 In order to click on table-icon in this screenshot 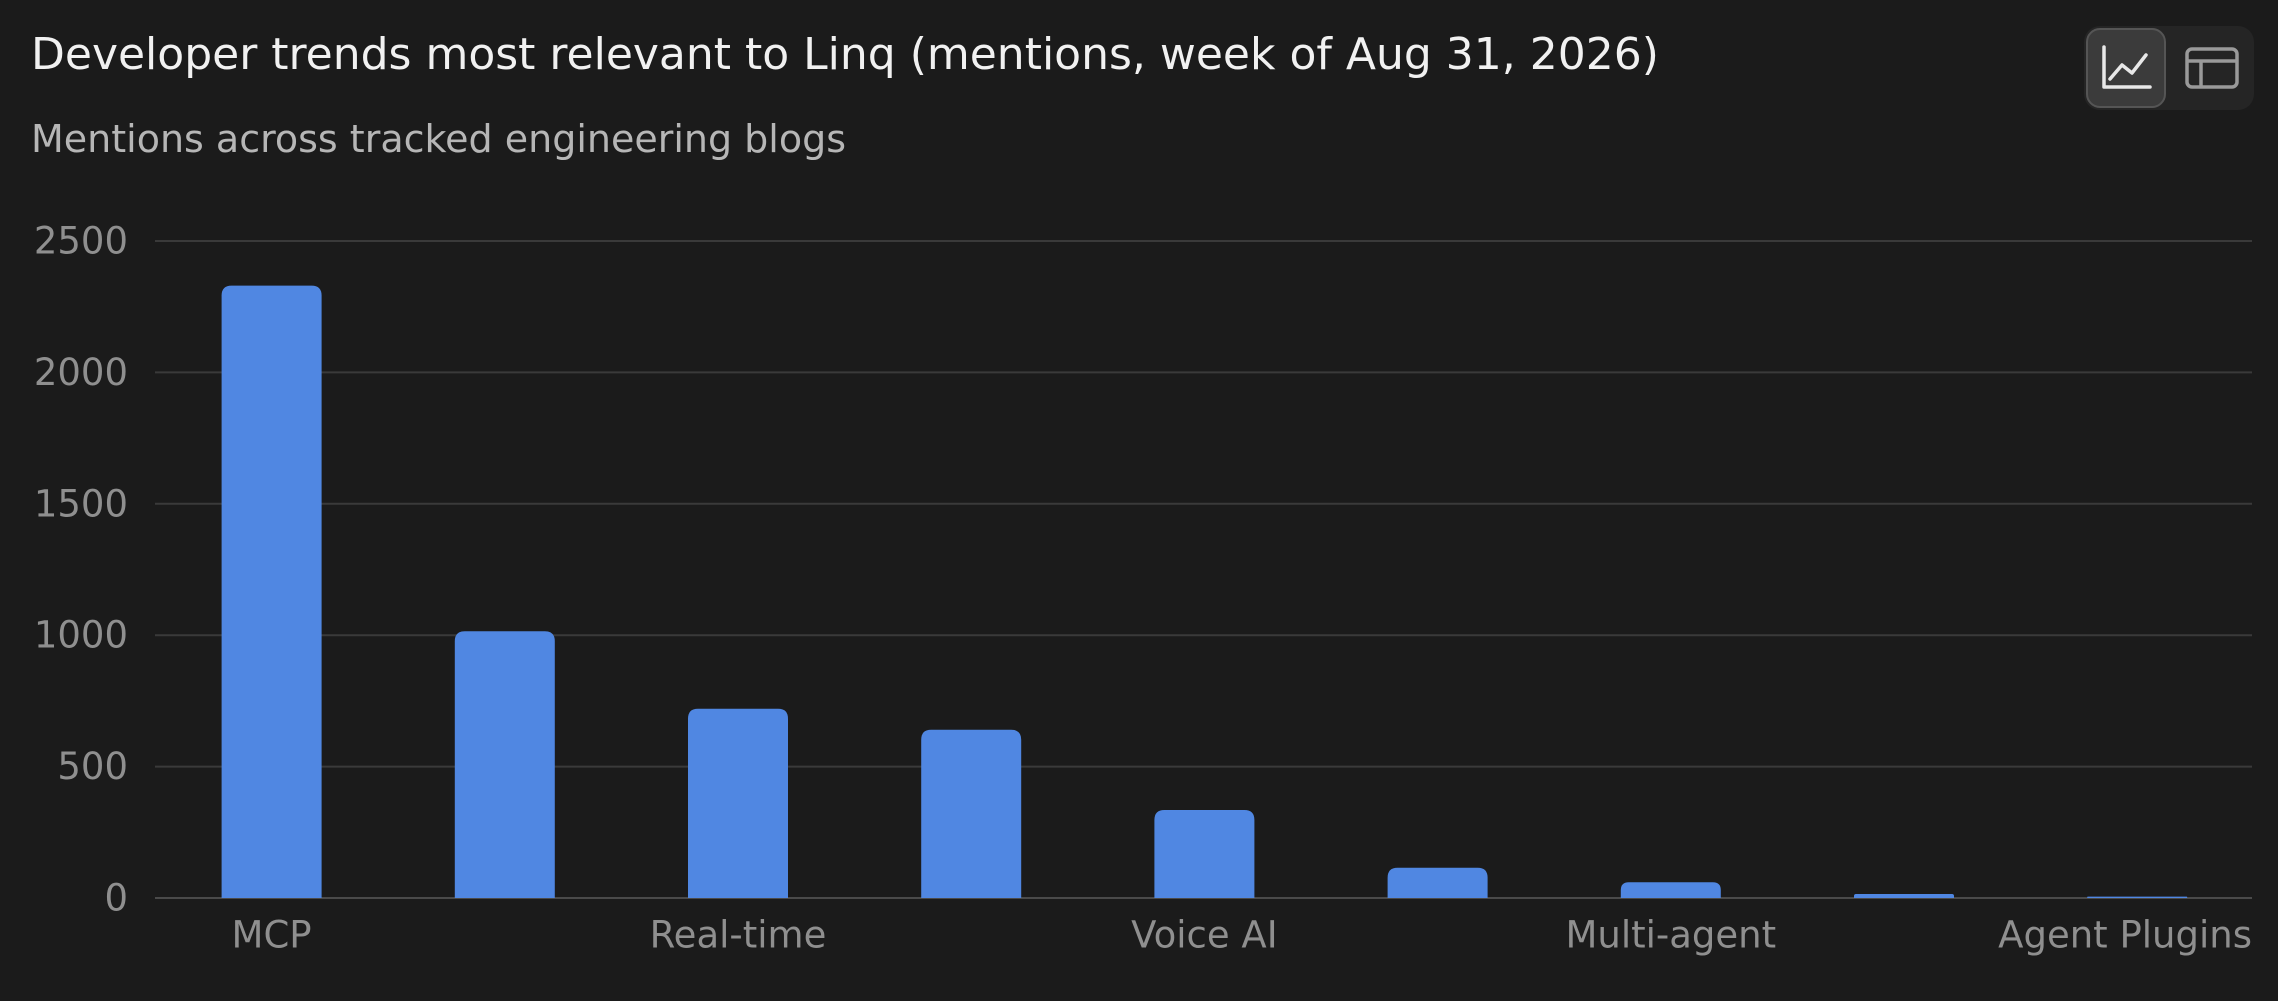, I will do `click(2212, 68)`.